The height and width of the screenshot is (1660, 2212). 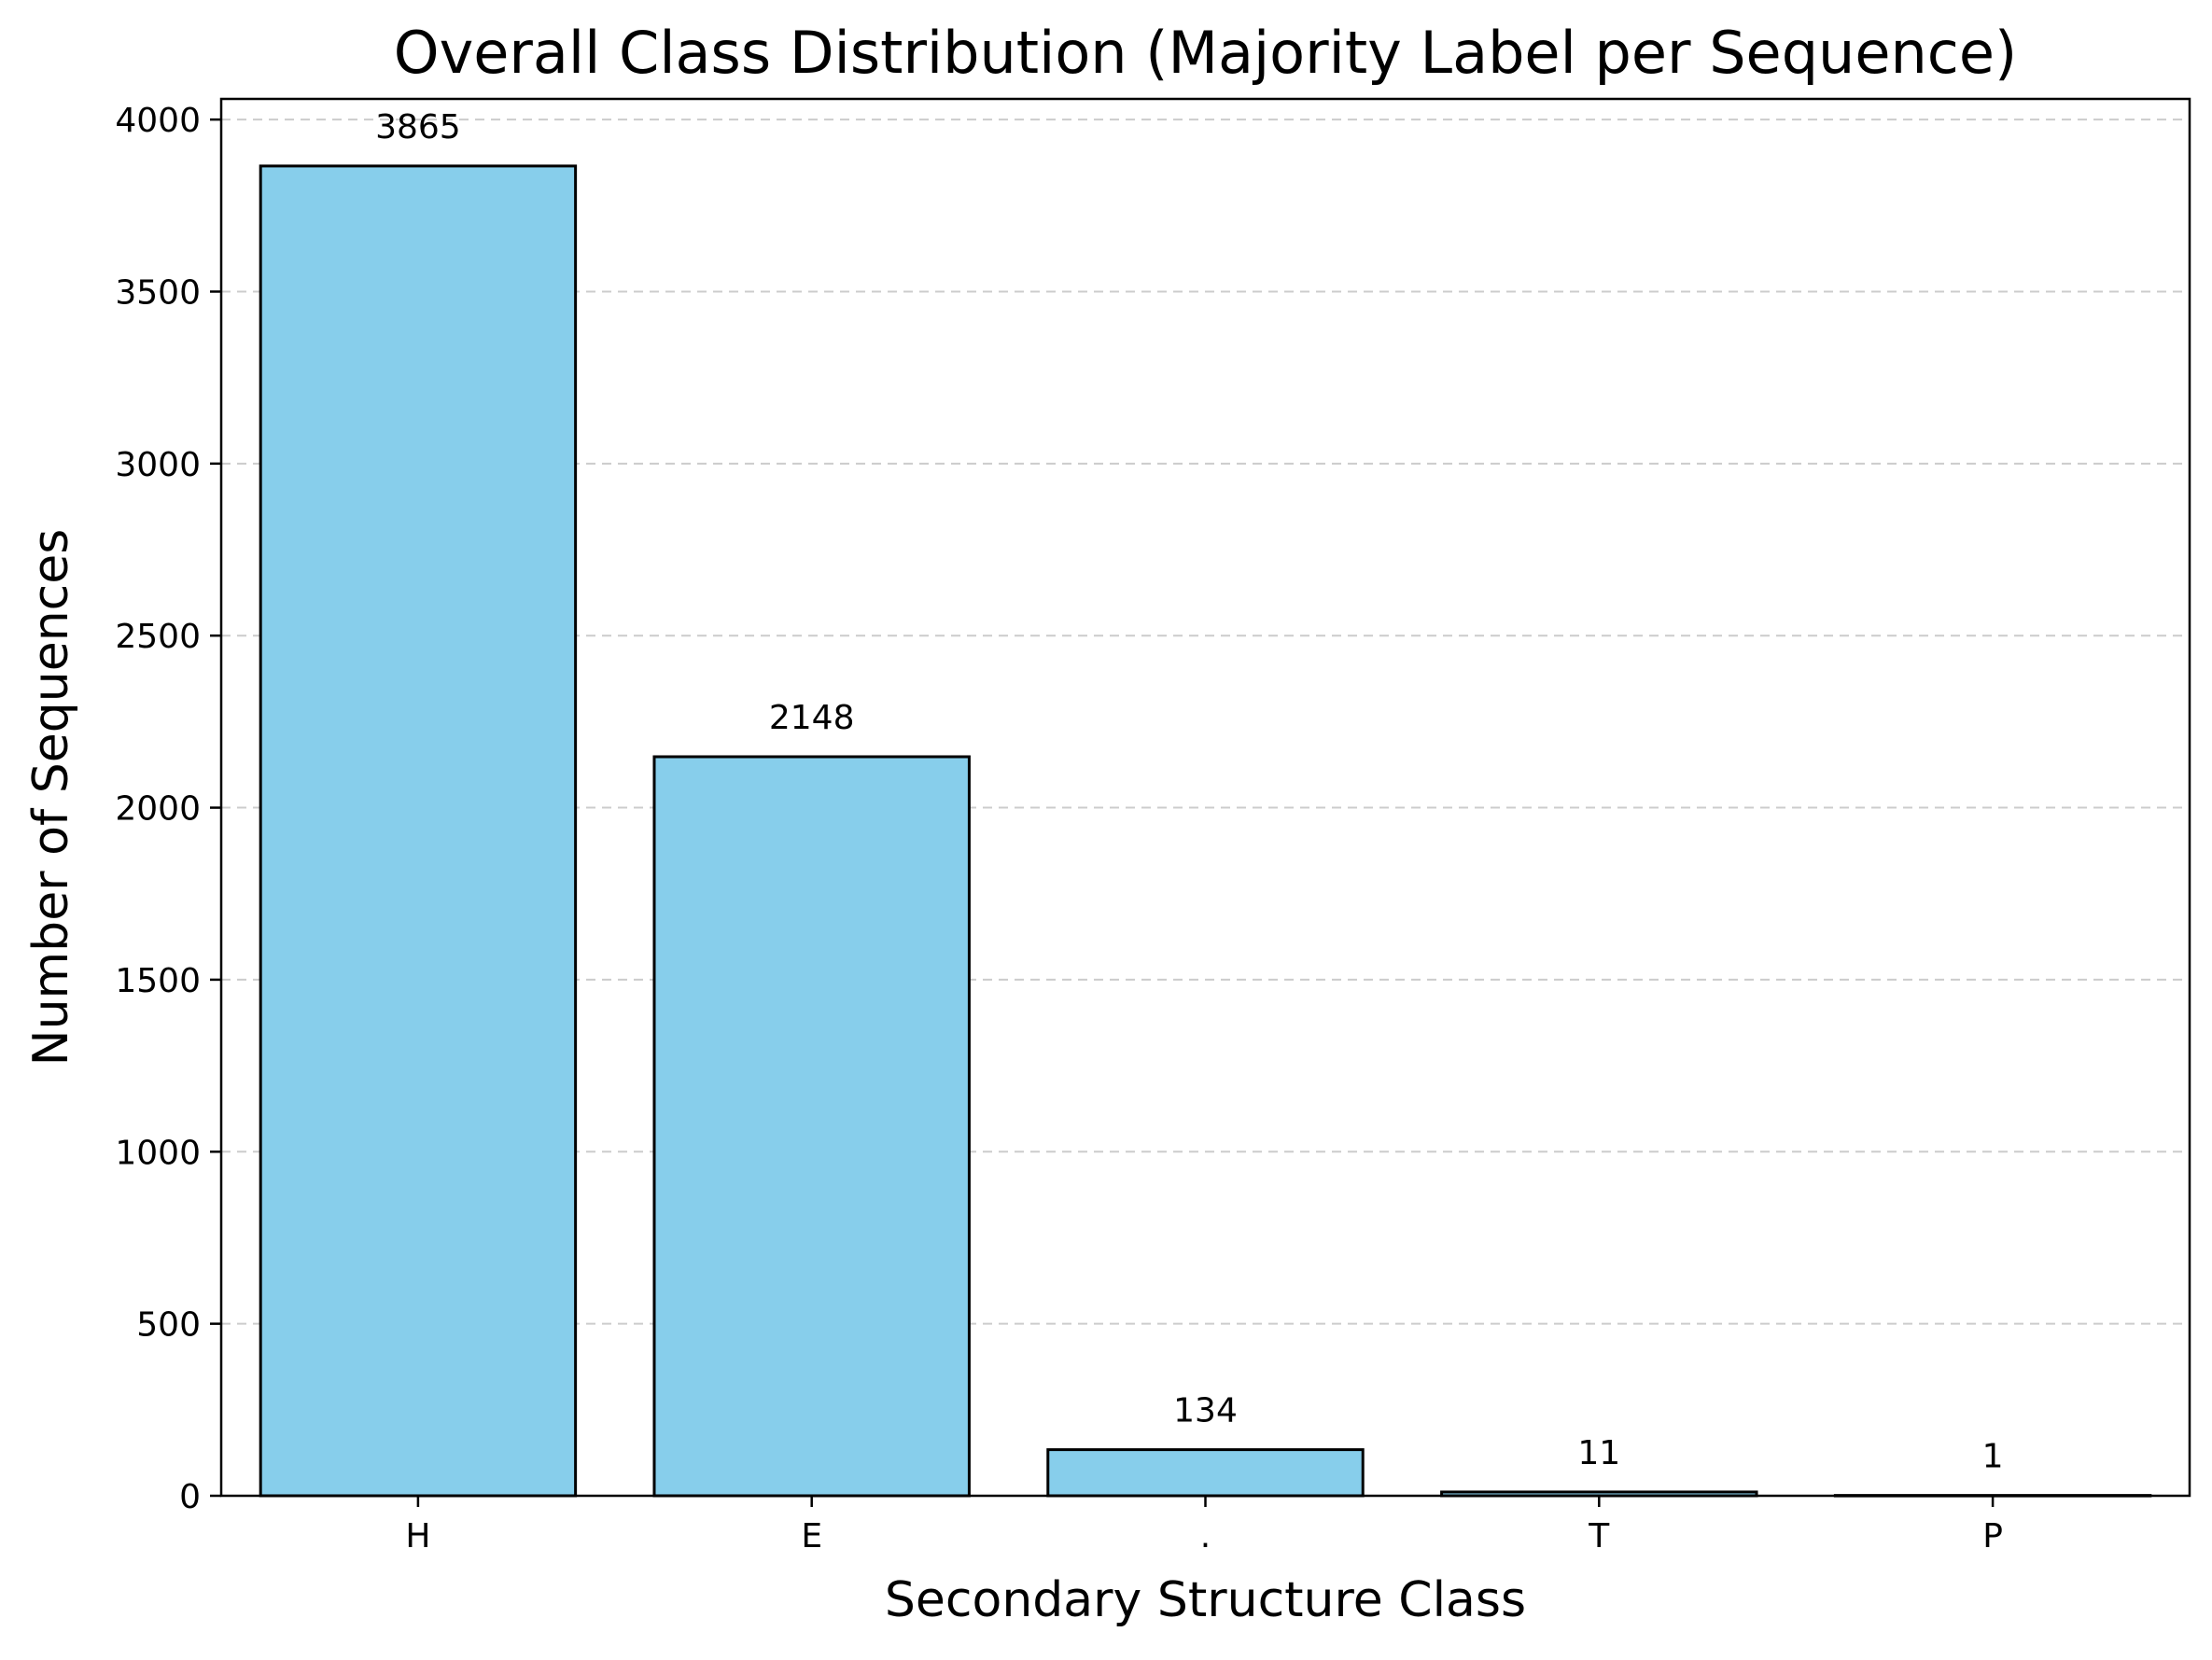 I want to click on data-label: 2148, so click(x=812, y=718).